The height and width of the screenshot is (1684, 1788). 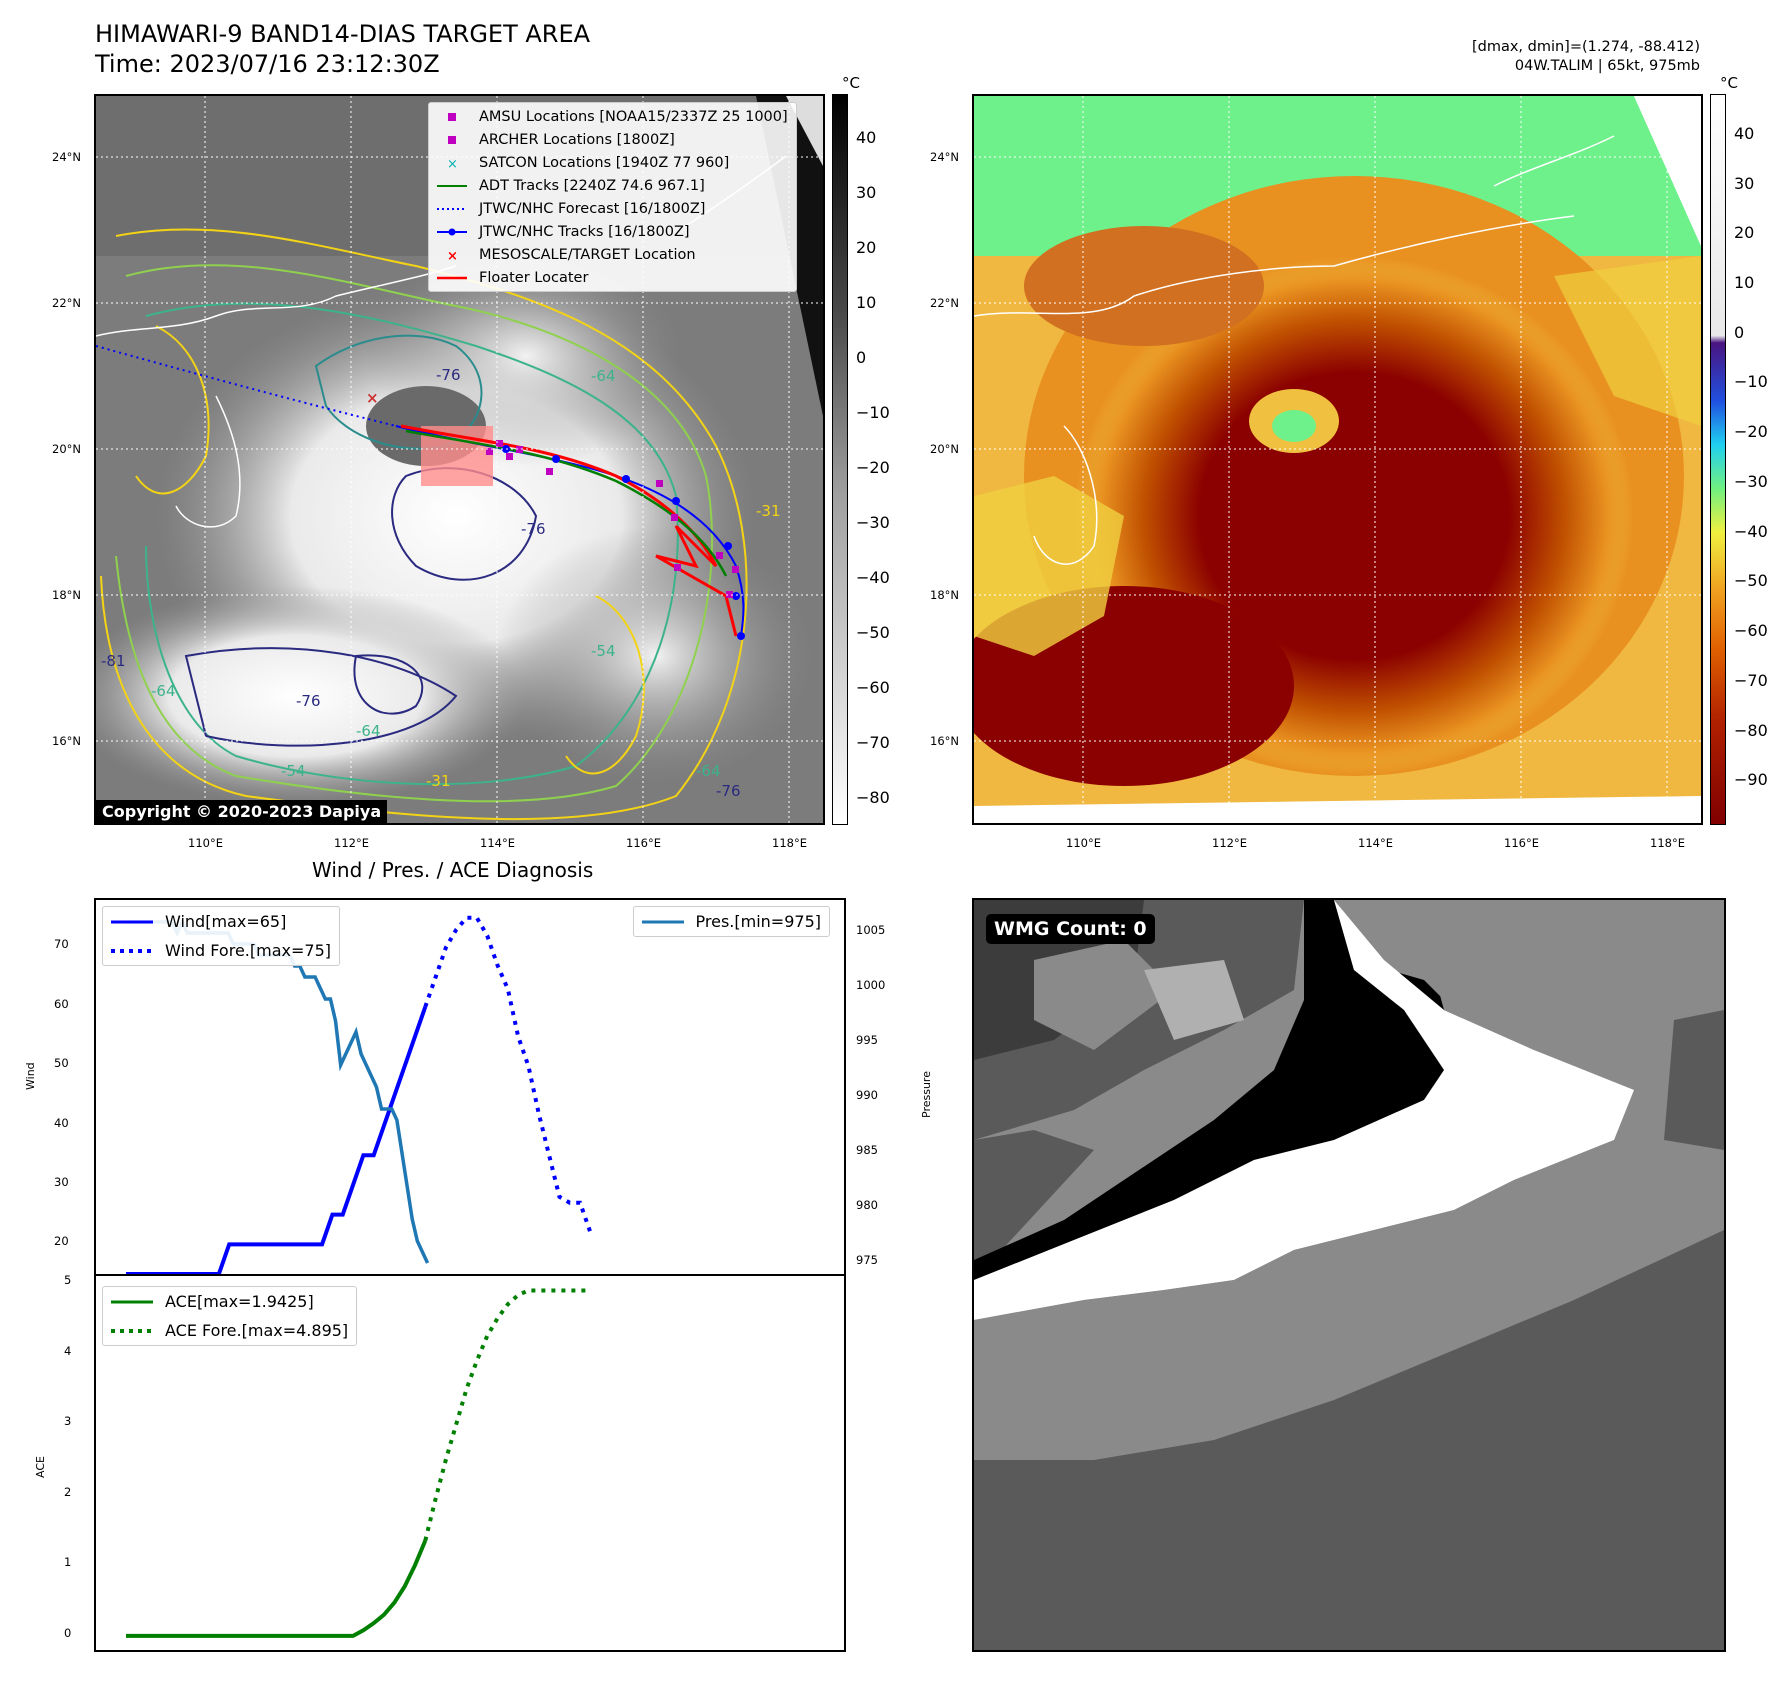 What do you see at coordinates (230, 1330) in the screenshot?
I see `legend-ace-fore: ACE Fore.[max=4.895]` at bounding box center [230, 1330].